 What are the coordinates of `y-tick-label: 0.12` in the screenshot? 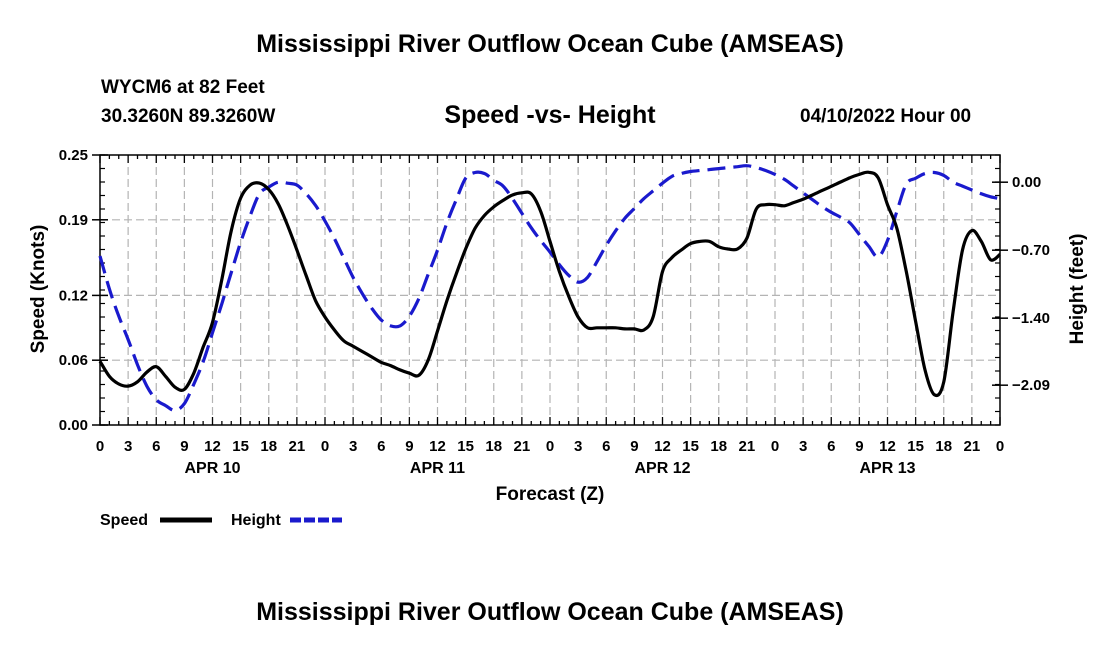 It's located at (73, 295).